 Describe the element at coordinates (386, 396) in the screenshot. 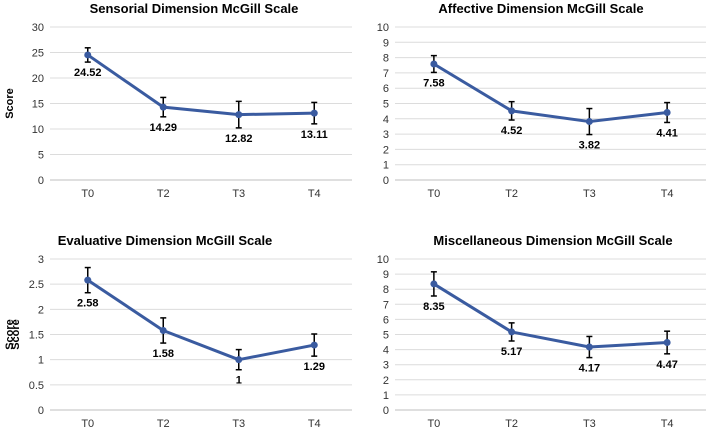

I see `chart-4-y-tick-label: 1` at that location.